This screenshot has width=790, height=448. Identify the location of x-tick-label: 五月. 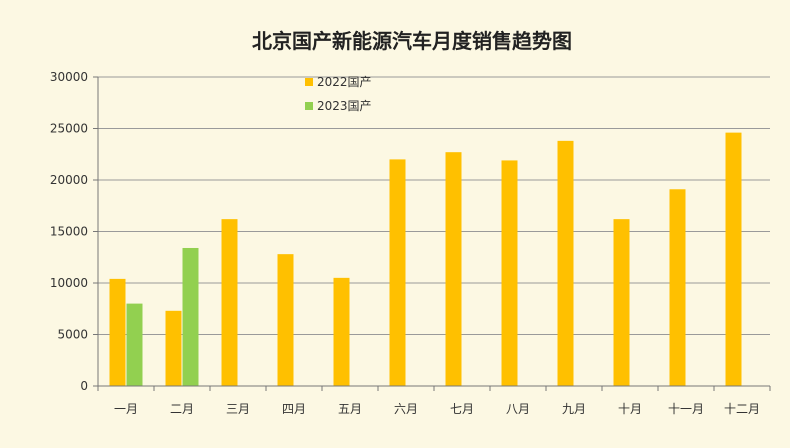
(350, 409).